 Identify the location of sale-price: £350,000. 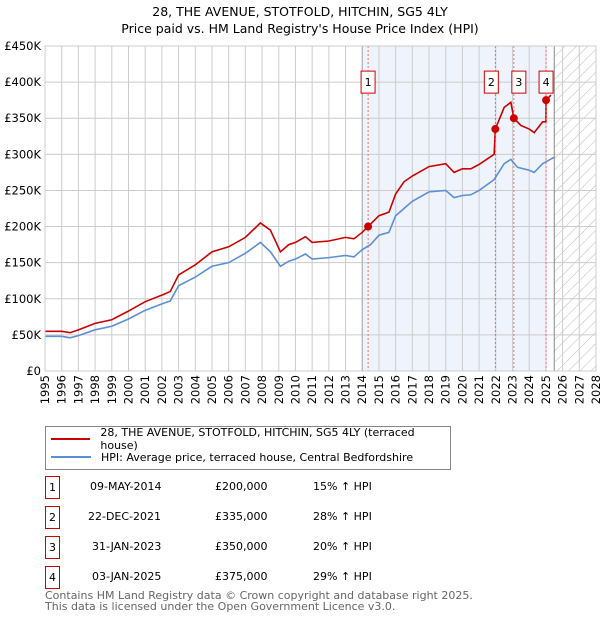
(241, 546).